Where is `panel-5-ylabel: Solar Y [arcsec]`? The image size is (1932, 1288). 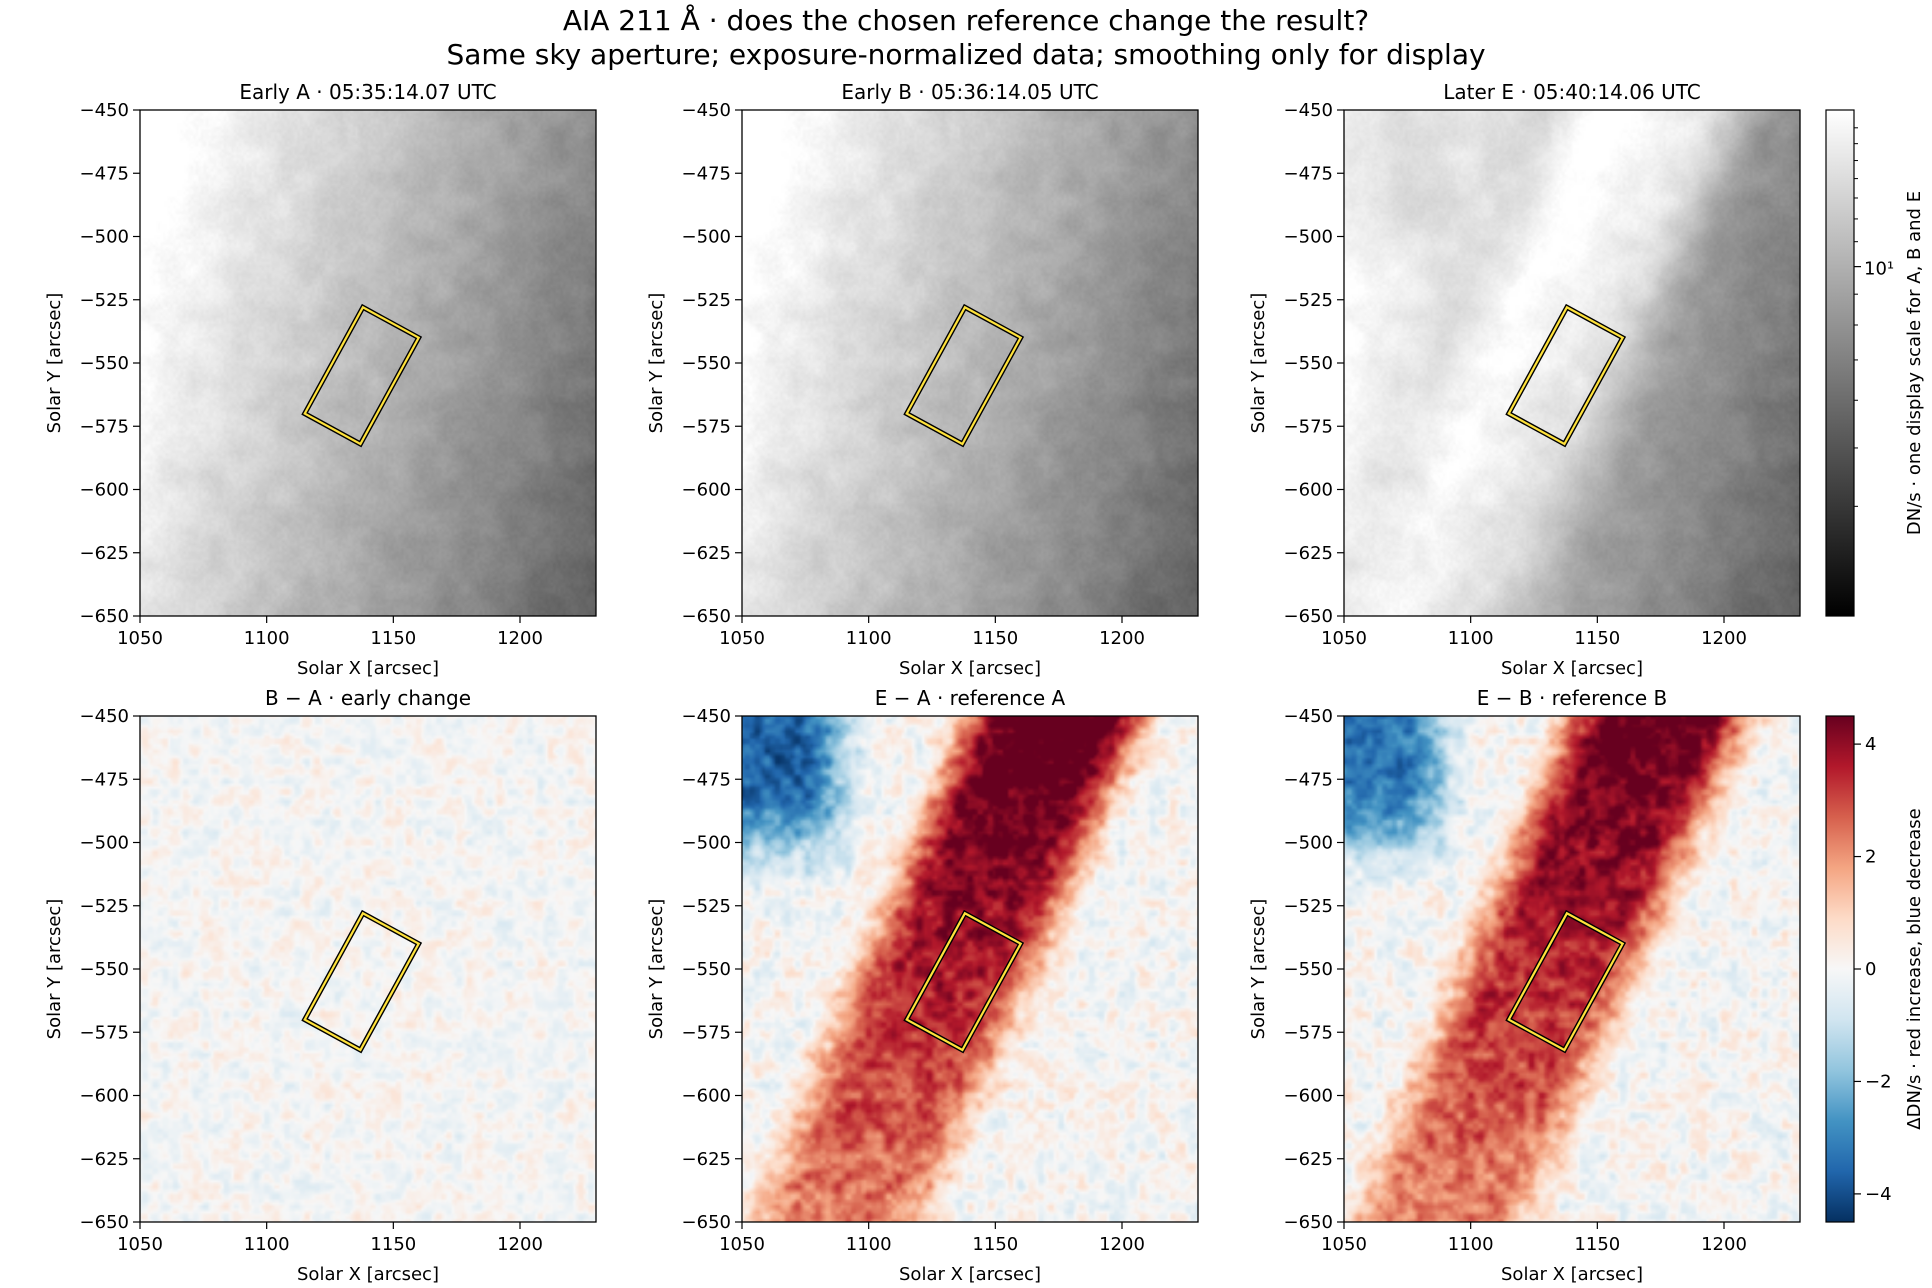 panel-5-ylabel: Solar Y [arcsec] is located at coordinates (656, 969).